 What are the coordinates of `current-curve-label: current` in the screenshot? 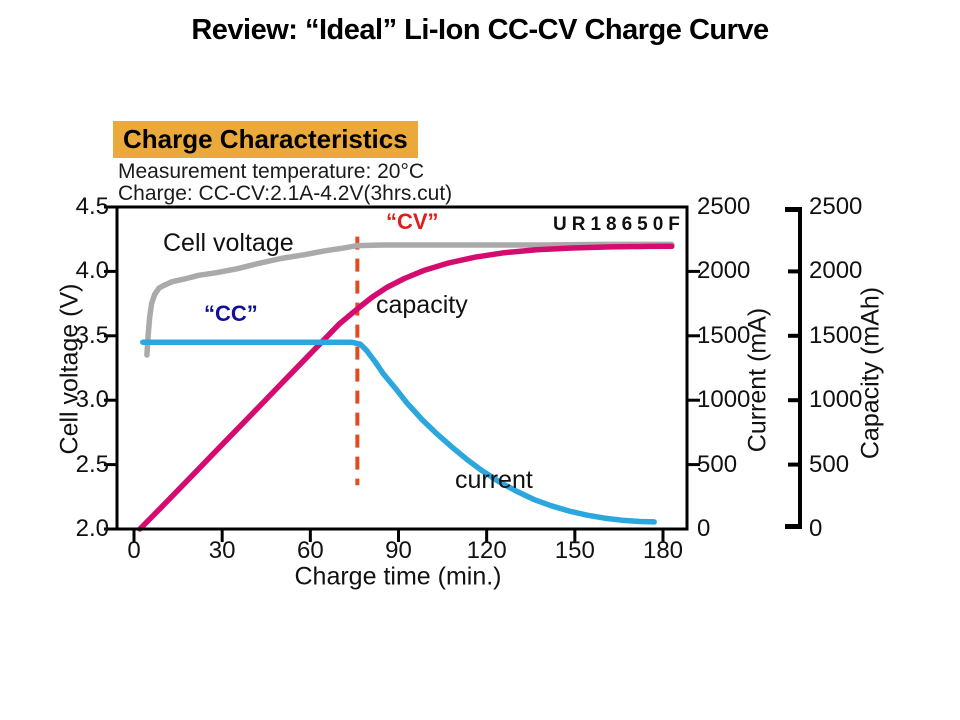 It's located at (494, 480).